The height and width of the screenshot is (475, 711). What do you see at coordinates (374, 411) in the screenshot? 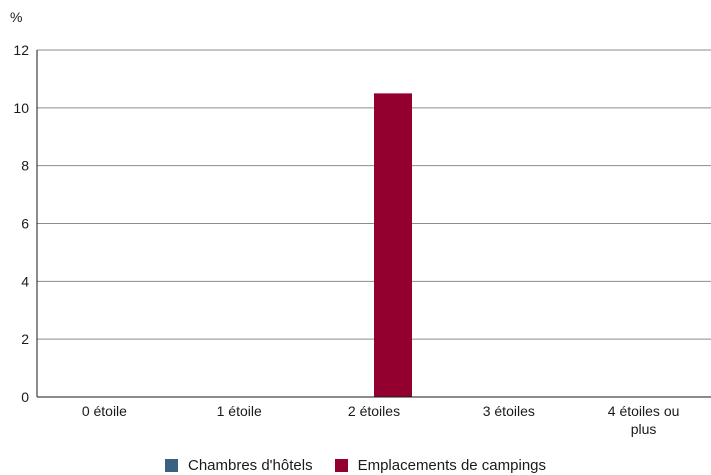
I see `x-tick-label: 2 étoiles` at bounding box center [374, 411].